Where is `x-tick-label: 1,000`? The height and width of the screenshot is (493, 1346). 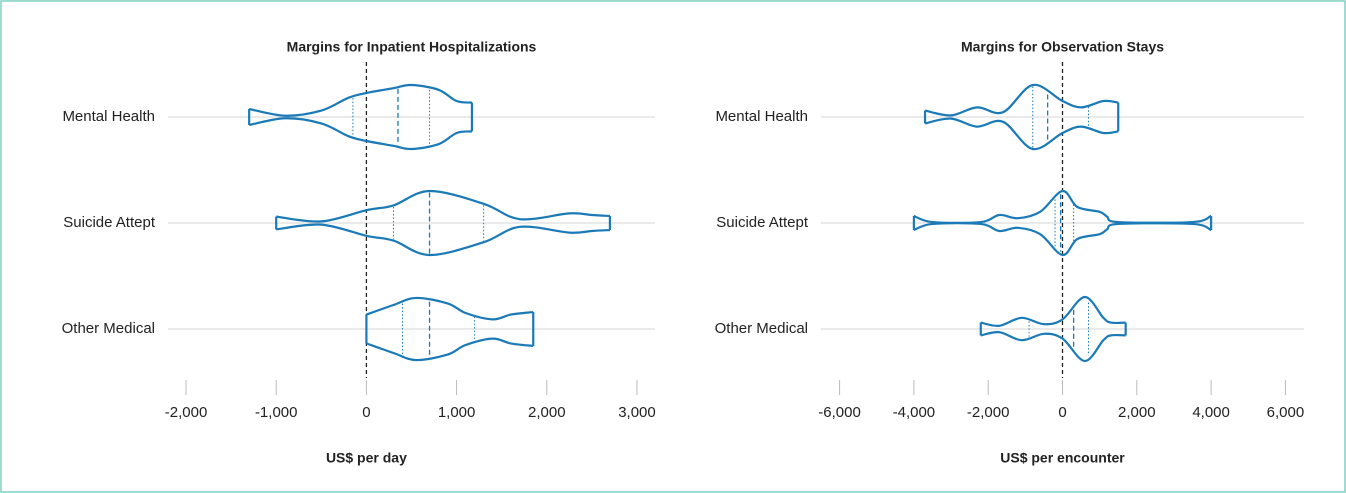 x-tick-label: 1,000 is located at coordinates (457, 412).